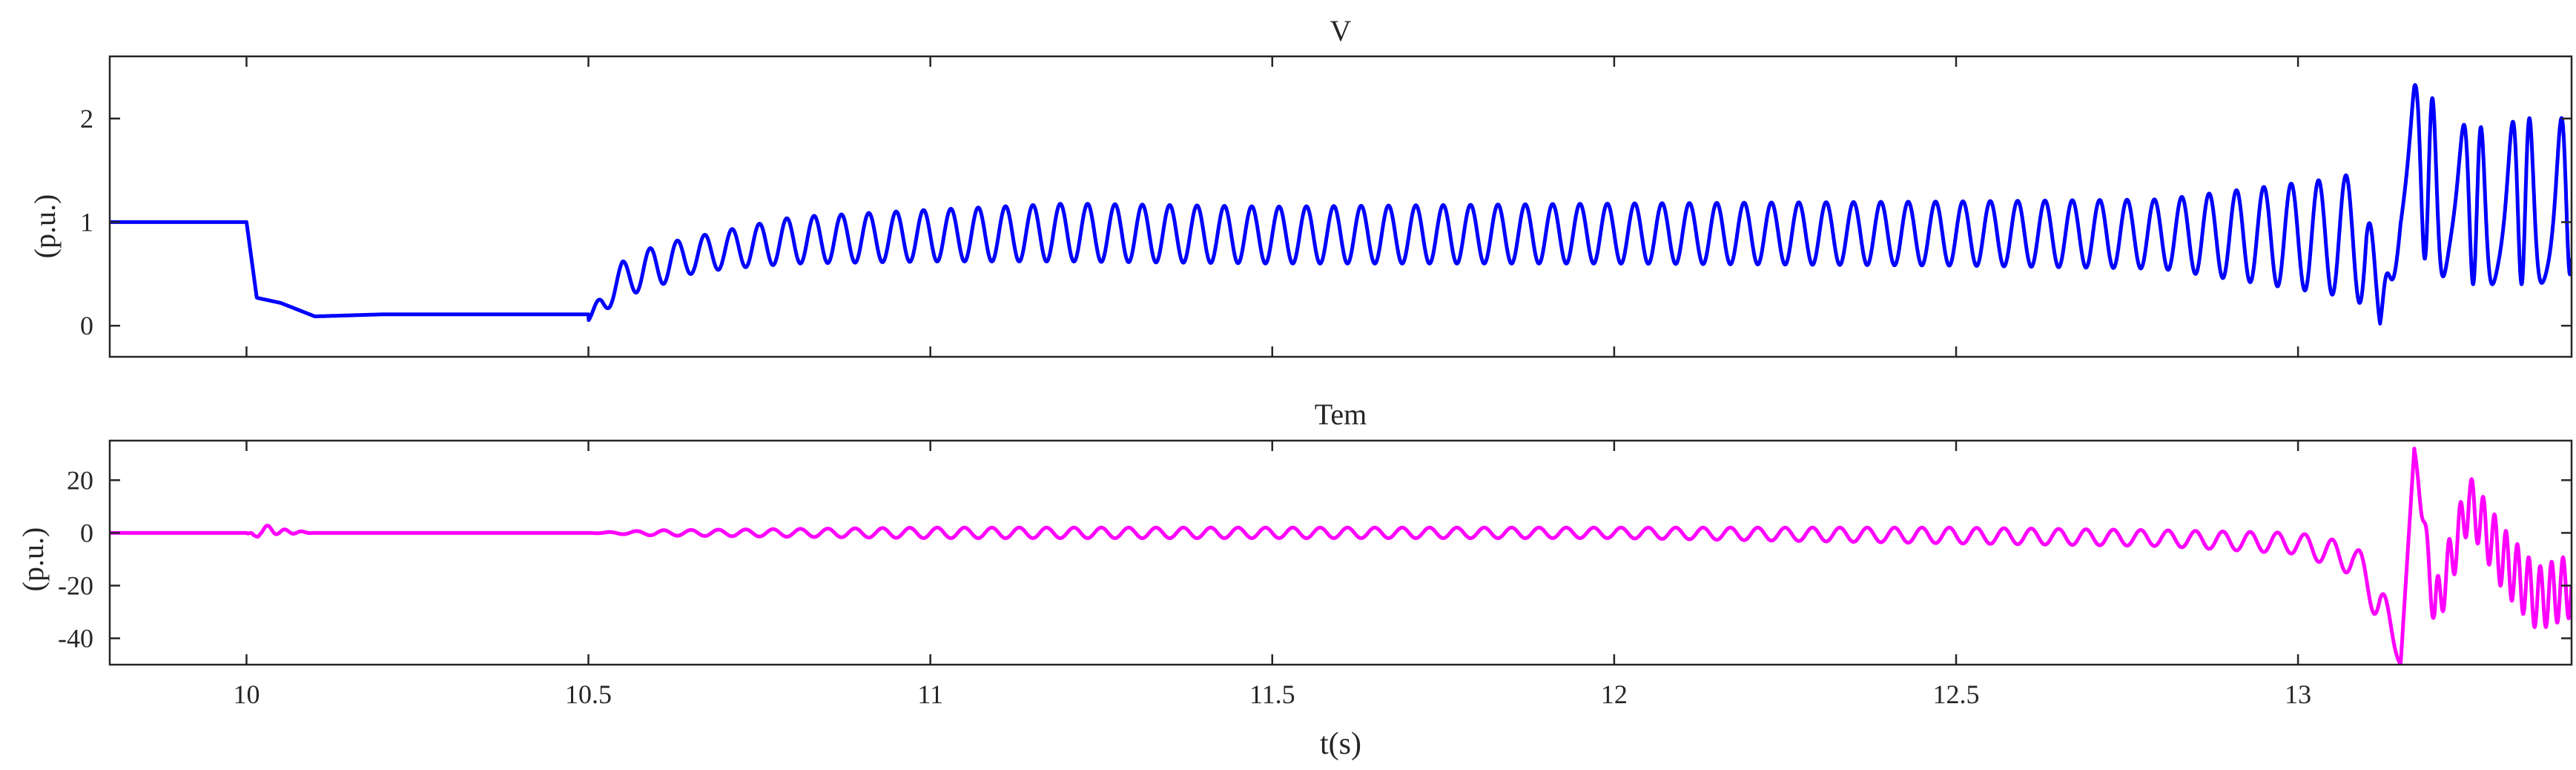  I want to click on x-tick-label: 11, so click(930, 694).